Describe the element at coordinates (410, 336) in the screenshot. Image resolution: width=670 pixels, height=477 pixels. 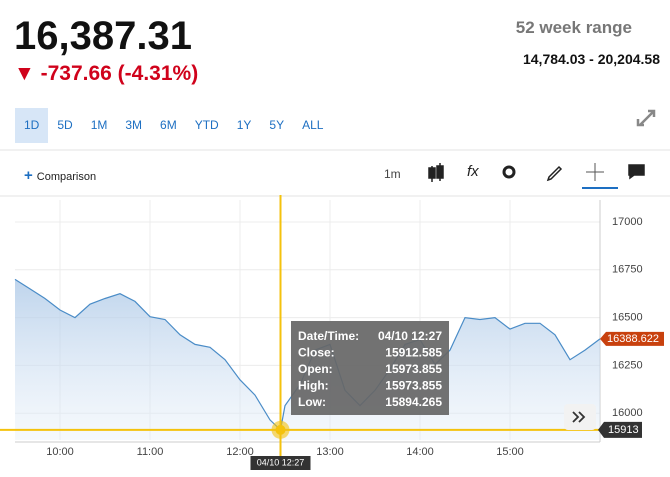
I see `tooltip-value: 04/10 12:27` at that location.